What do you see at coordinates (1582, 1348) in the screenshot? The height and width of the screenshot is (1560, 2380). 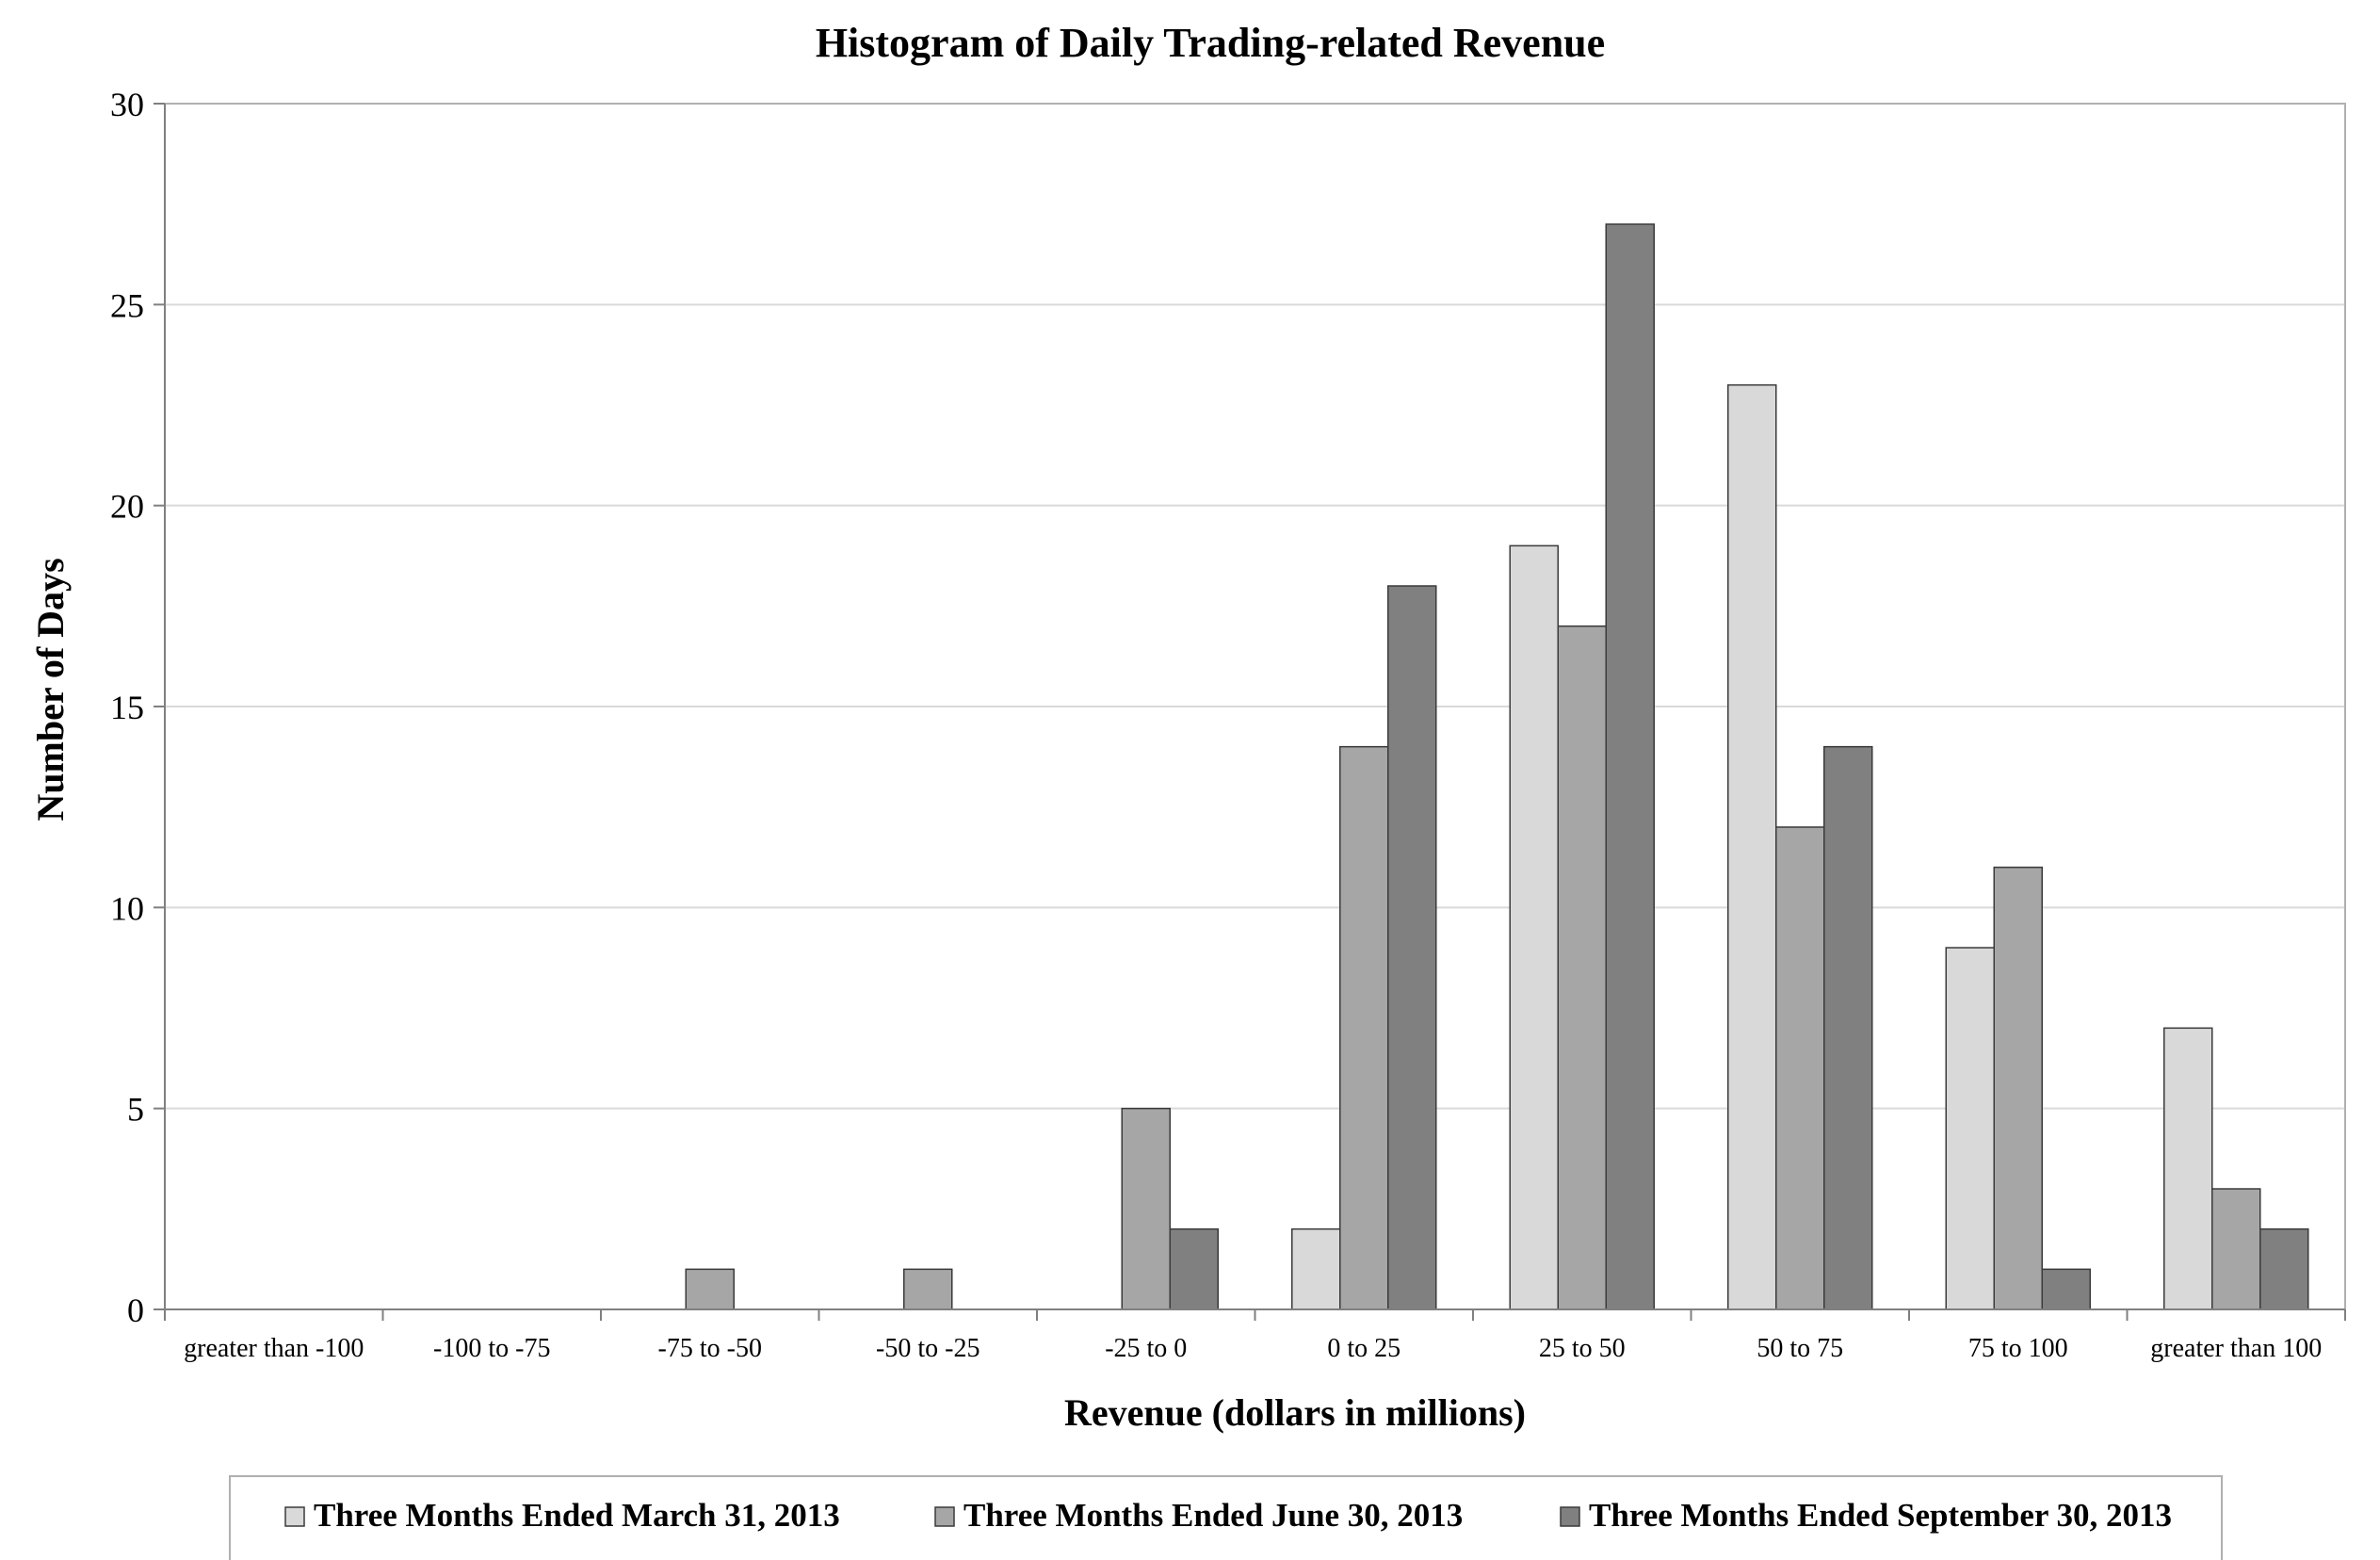 I see `x-tick-label: 25 to 50` at bounding box center [1582, 1348].